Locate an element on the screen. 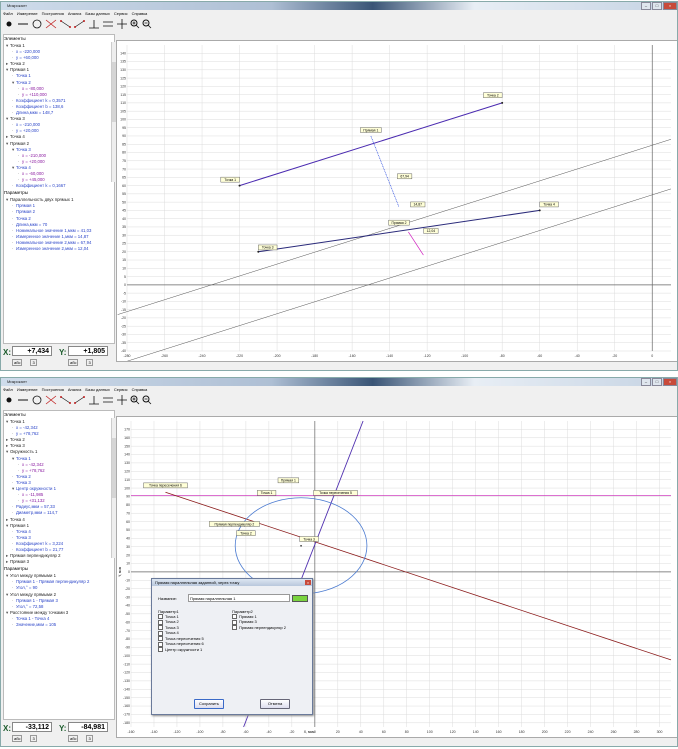  tree-item: ▾ Точка 1 is located at coordinates (60, 46).